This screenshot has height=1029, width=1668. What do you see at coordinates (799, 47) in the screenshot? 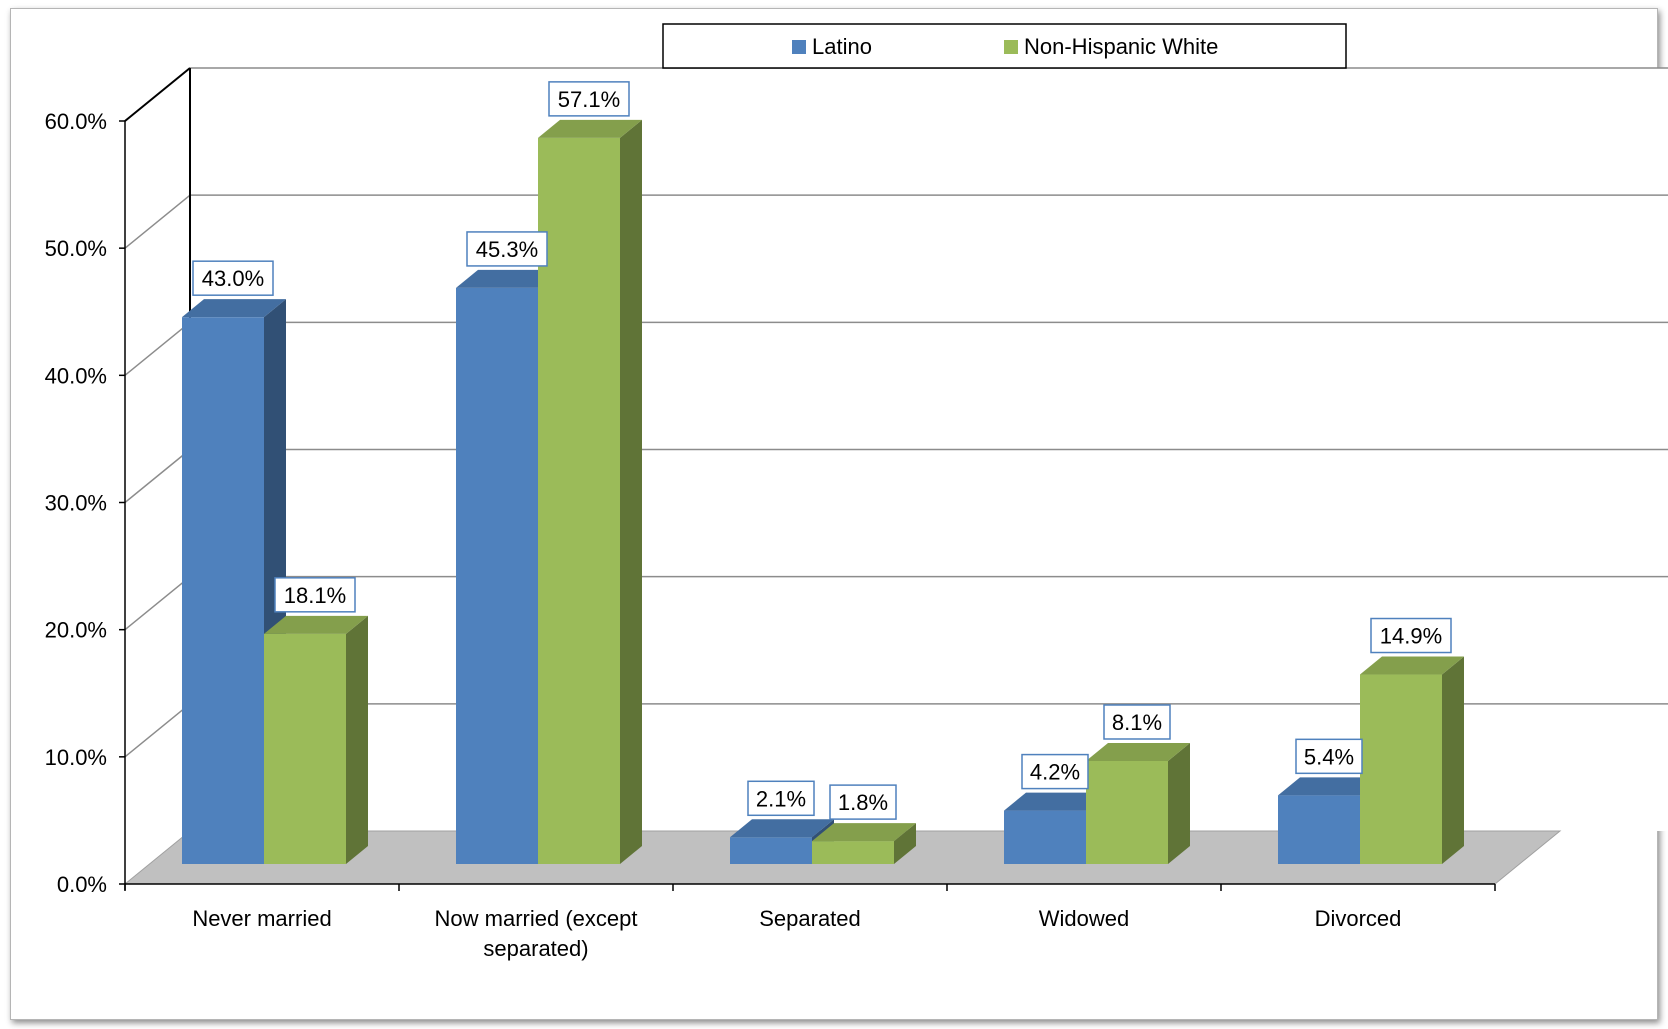
I see `legend-swatch-latino` at bounding box center [799, 47].